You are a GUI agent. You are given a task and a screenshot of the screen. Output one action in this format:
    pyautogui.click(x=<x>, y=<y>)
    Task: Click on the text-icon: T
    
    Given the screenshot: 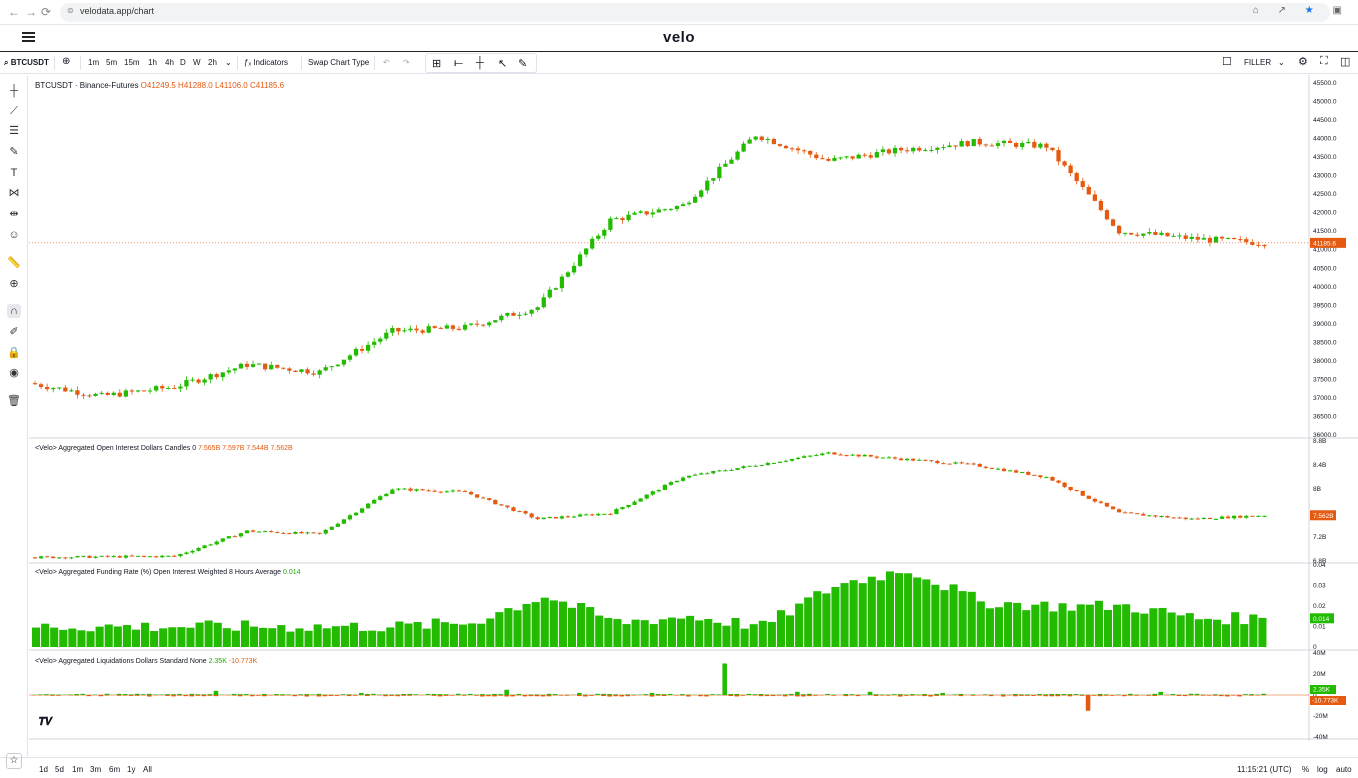 What is the action you would take?
    pyautogui.click(x=14, y=173)
    